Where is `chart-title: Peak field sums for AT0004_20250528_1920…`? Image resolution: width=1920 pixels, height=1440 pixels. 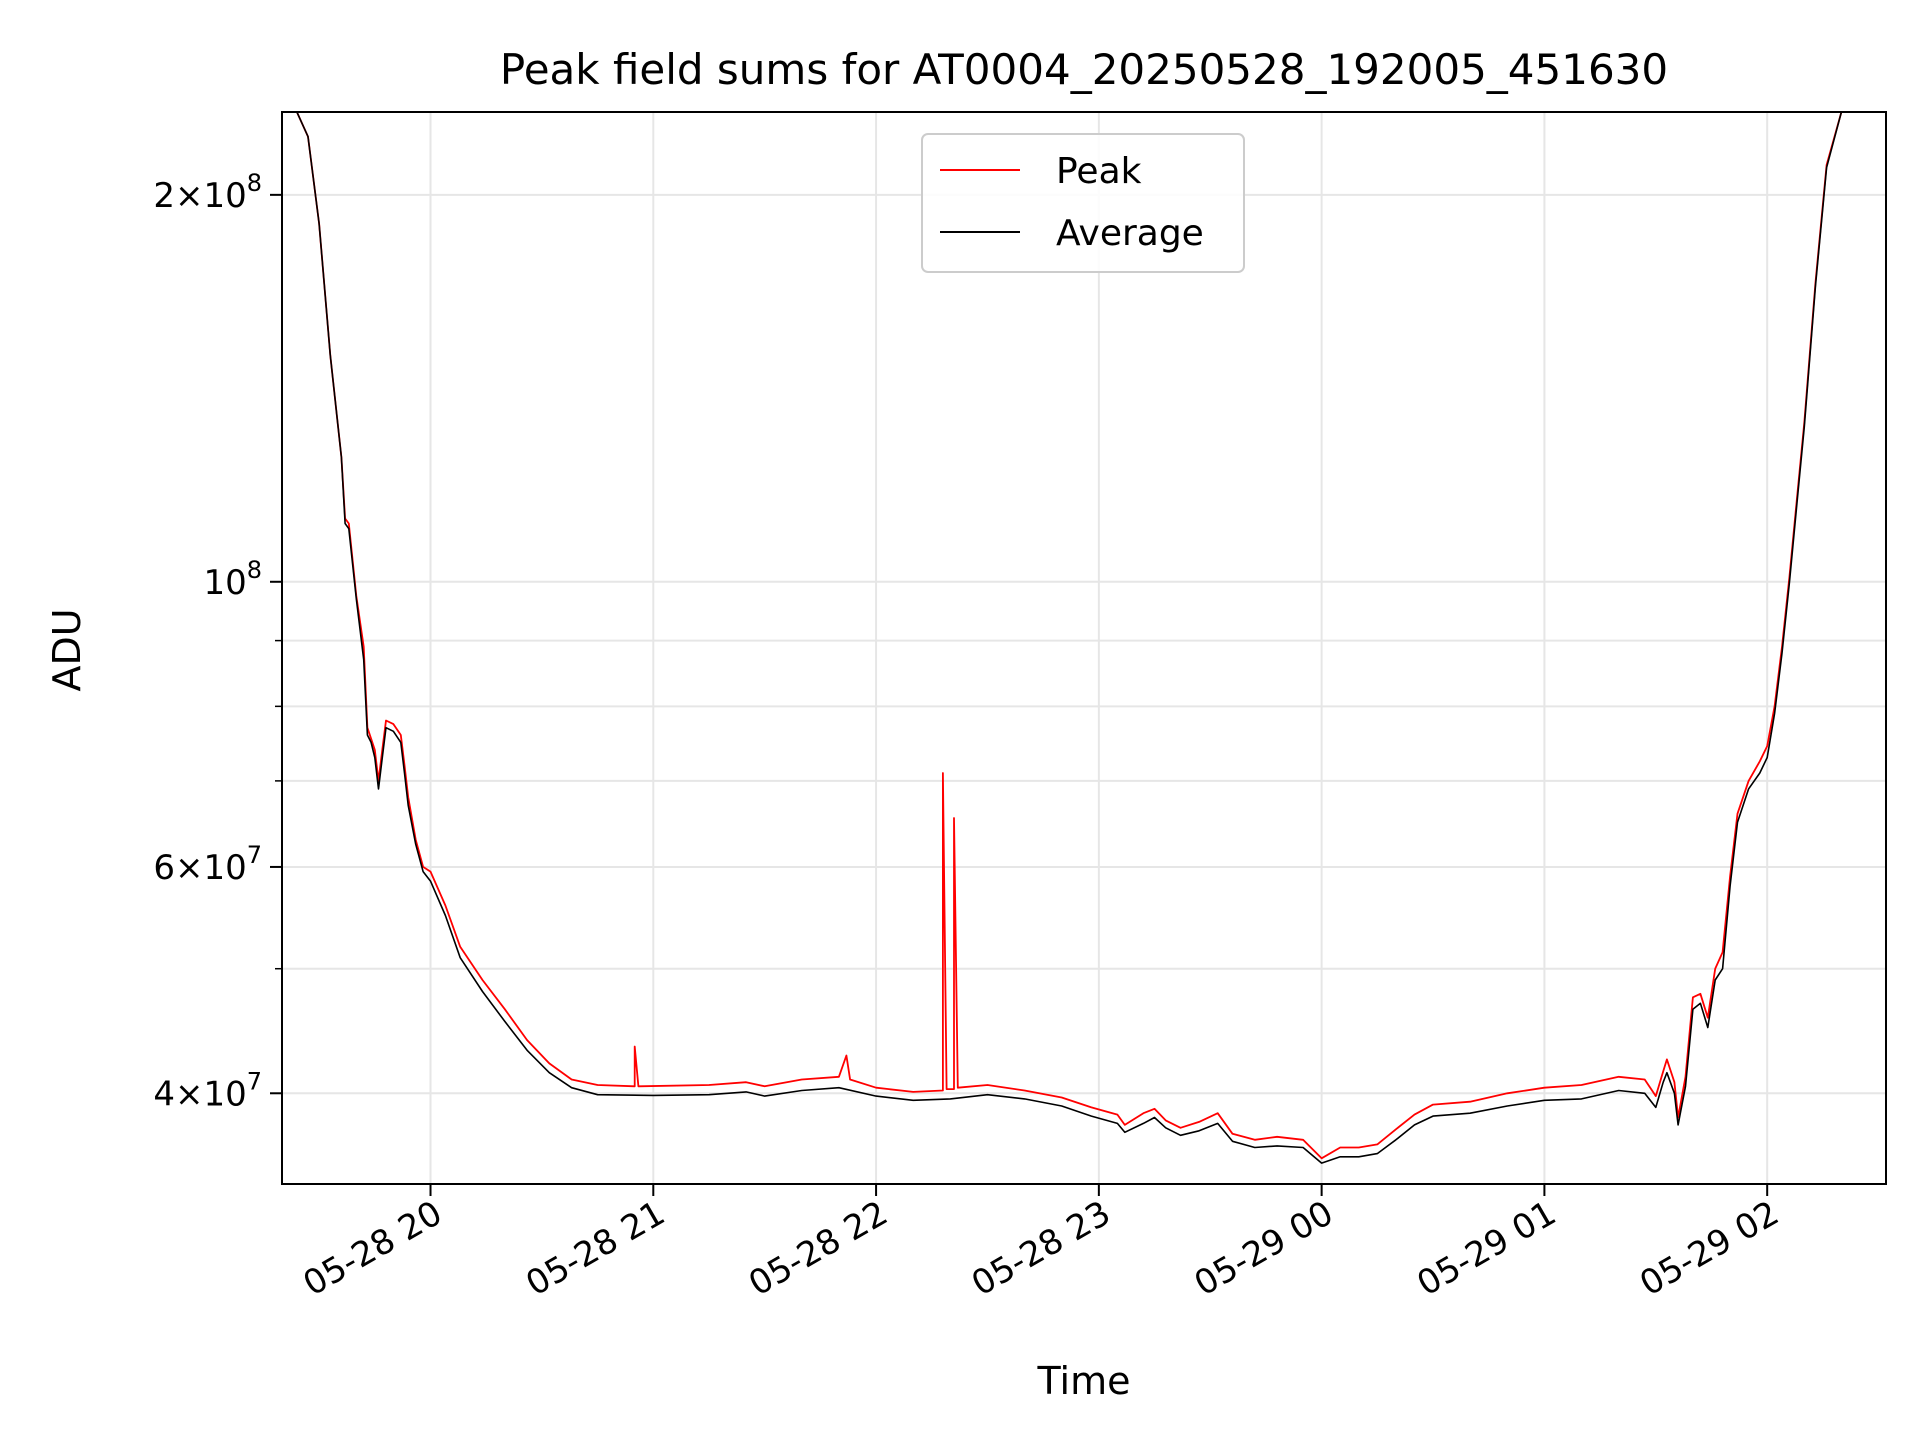
chart-title: Peak field sums for AT0004_20250528_1920… is located at coordinates (1084, 69).